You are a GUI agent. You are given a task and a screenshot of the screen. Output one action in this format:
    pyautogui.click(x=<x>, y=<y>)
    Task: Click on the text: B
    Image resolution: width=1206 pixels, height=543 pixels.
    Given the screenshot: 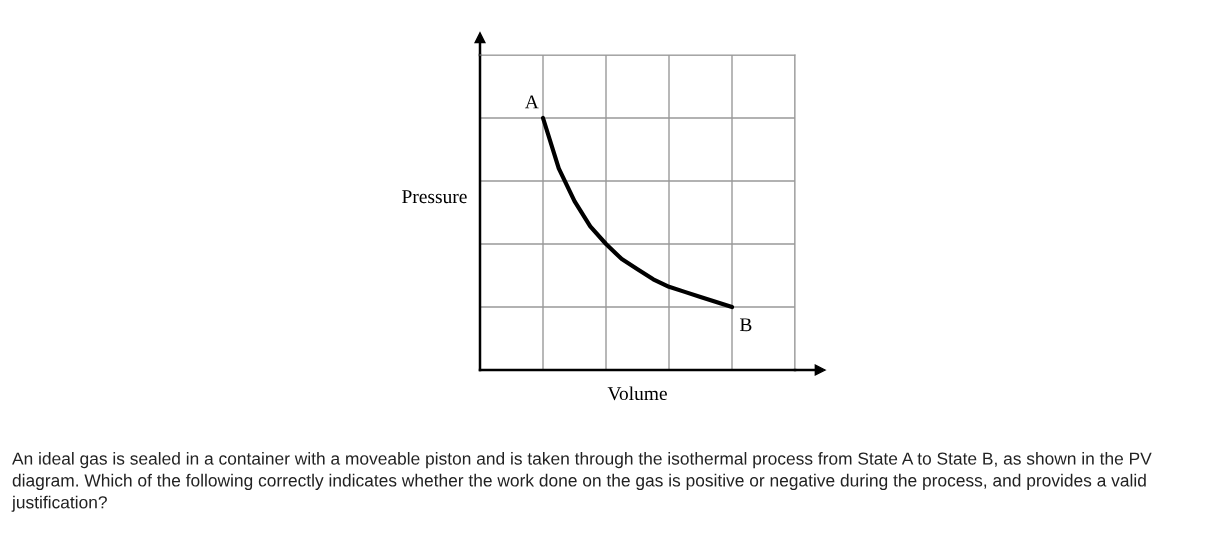 What is the action you would take?
    pyautogui.click(x=745, y=325)
    